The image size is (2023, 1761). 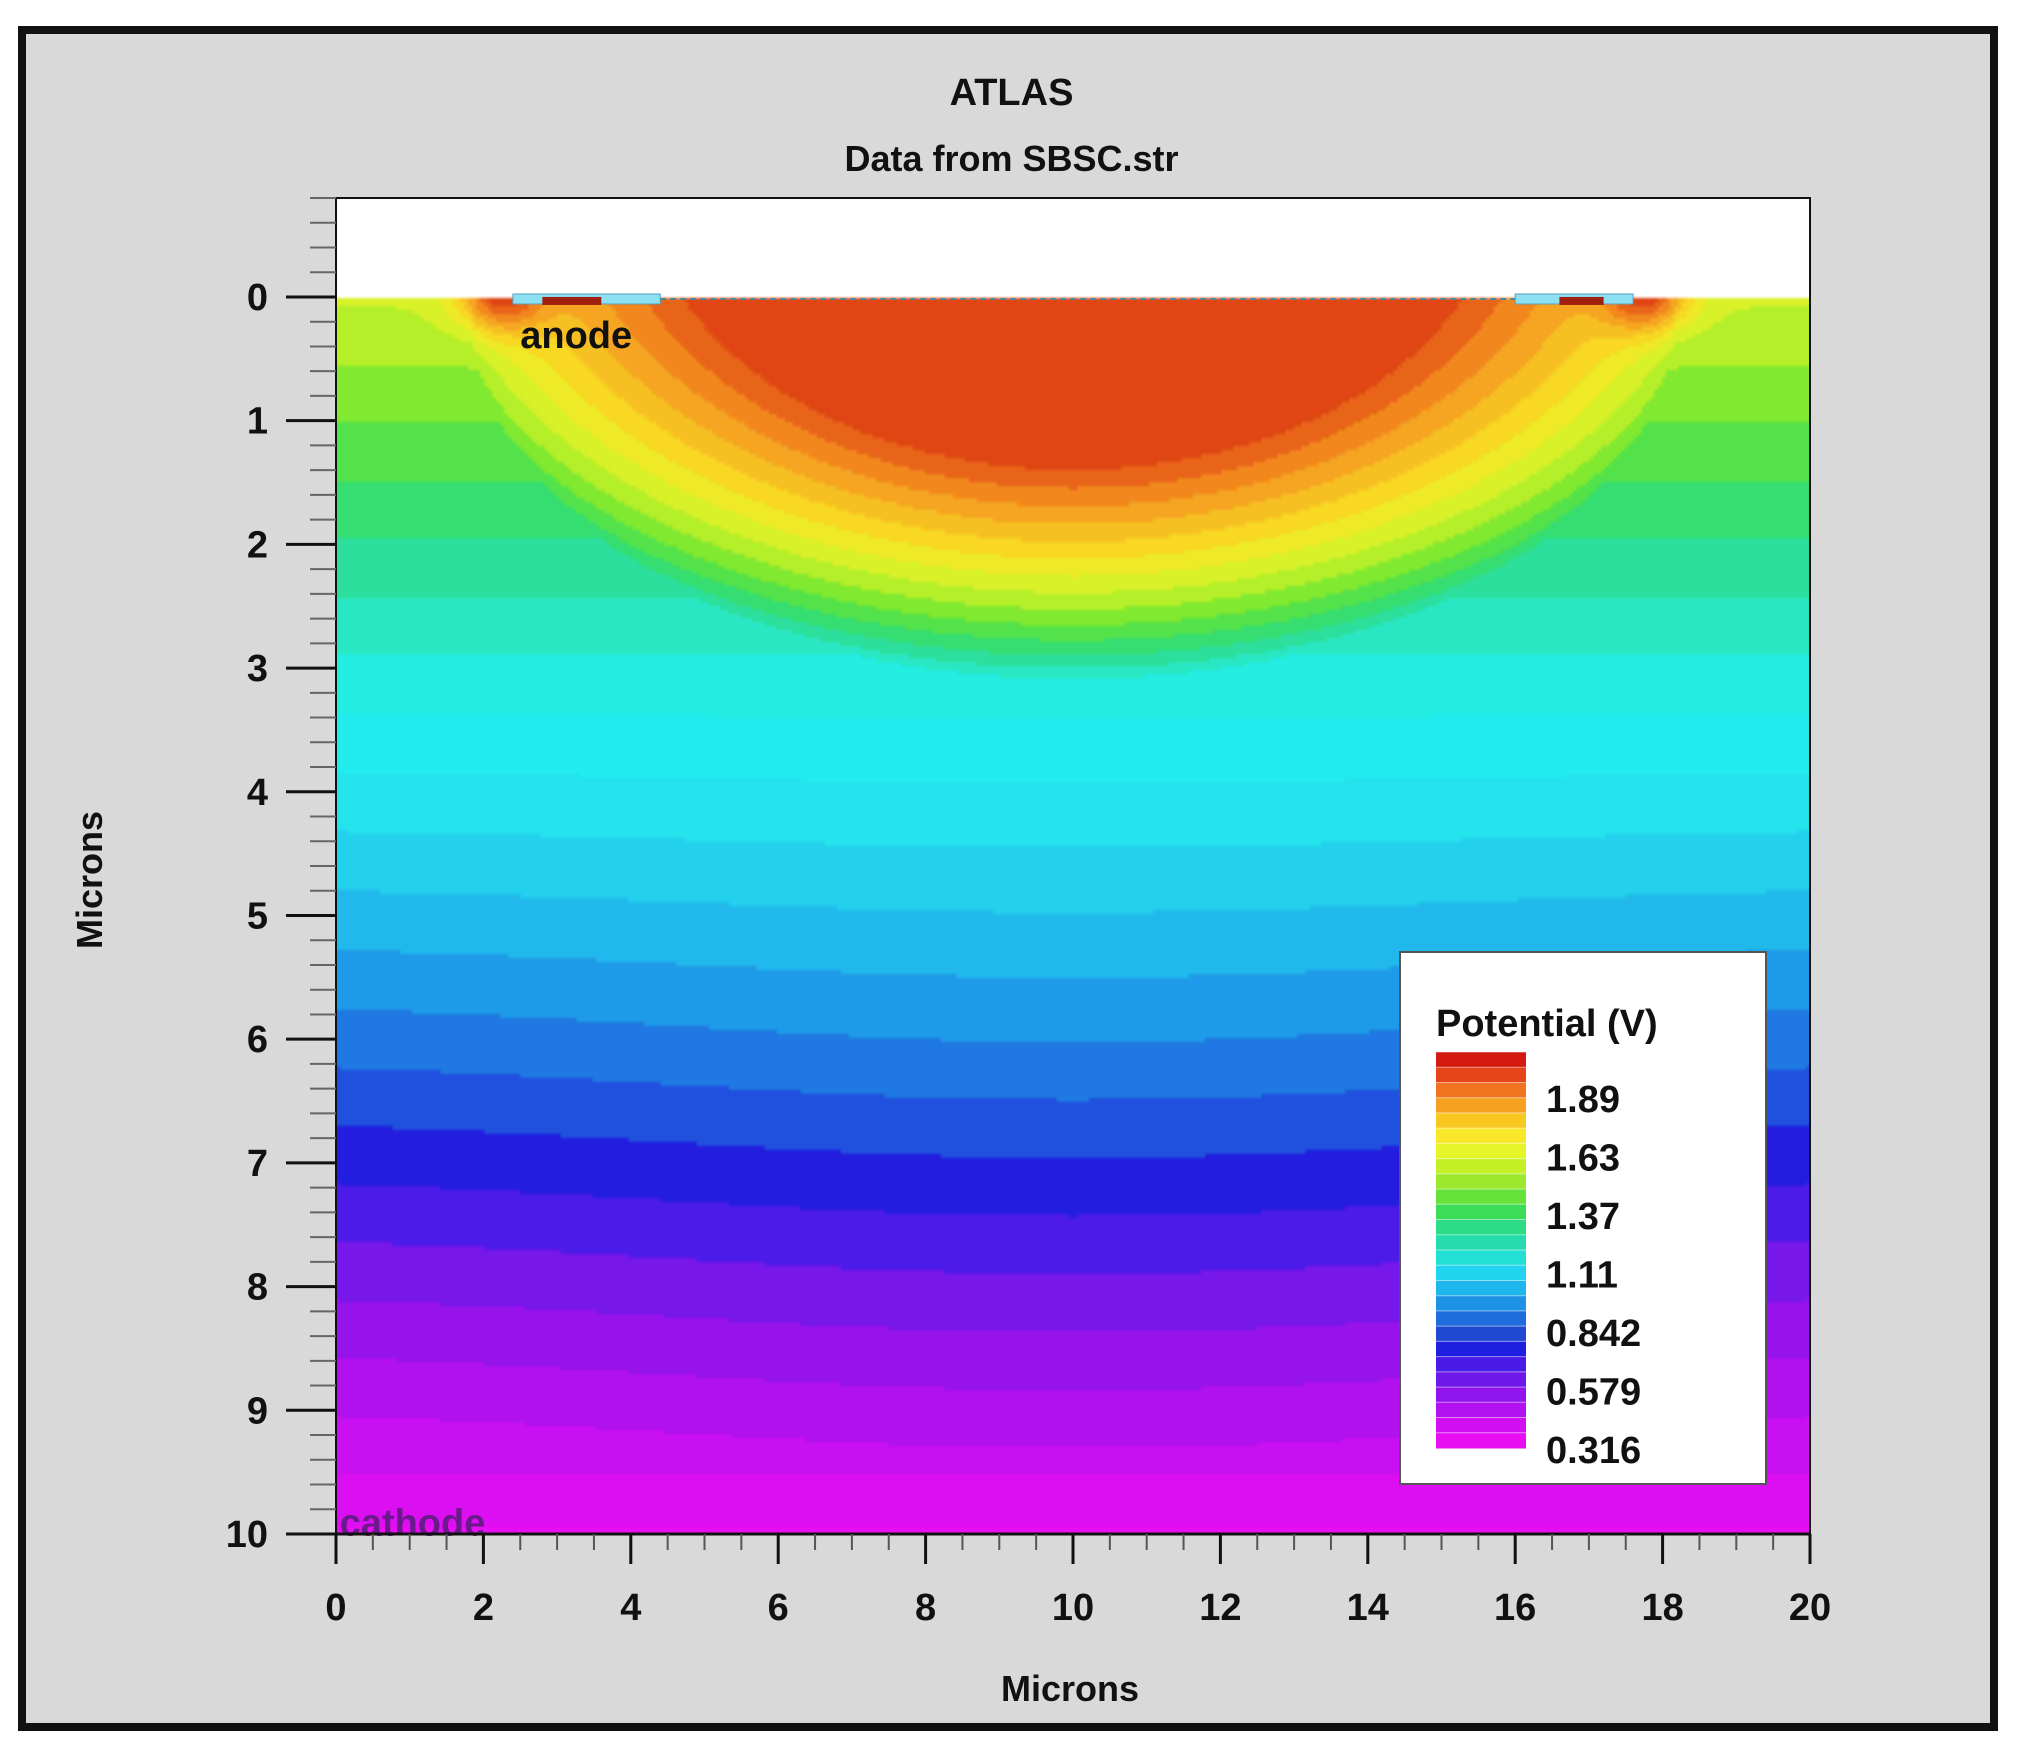 I want to click on y-tick-label: 2, so click(x=257, y=545).